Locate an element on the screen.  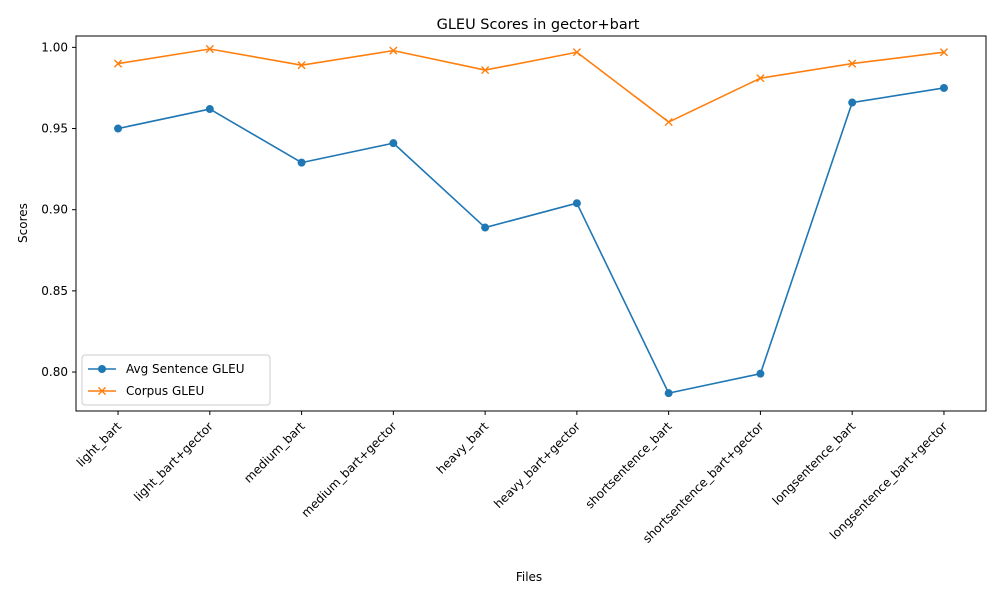
chart-title: GLEU Scores in gector+bart is located at coordinates (538, 25).